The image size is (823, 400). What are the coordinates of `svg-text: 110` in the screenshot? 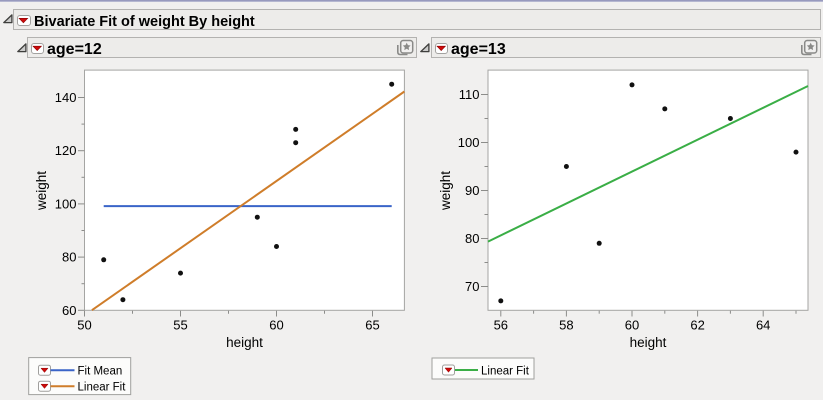 It's located at (469, 94).